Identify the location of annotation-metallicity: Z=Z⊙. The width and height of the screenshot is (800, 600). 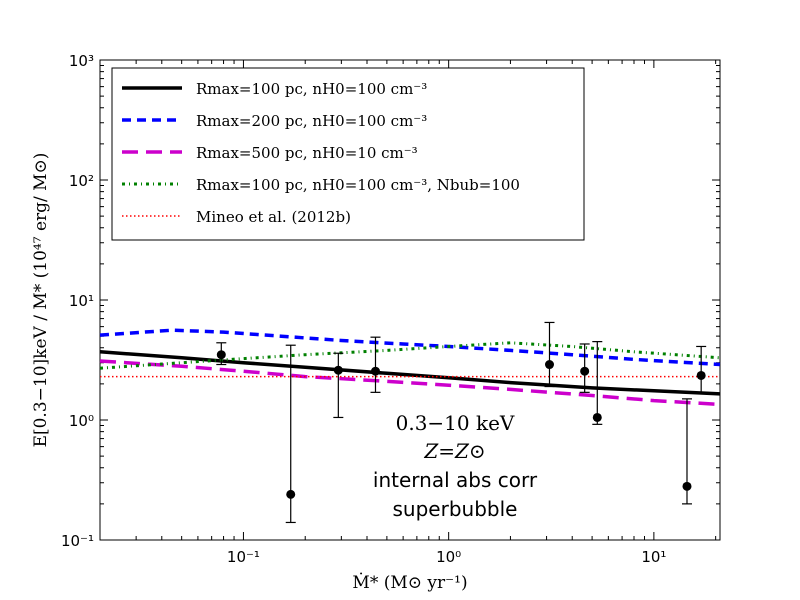
(454, 451).